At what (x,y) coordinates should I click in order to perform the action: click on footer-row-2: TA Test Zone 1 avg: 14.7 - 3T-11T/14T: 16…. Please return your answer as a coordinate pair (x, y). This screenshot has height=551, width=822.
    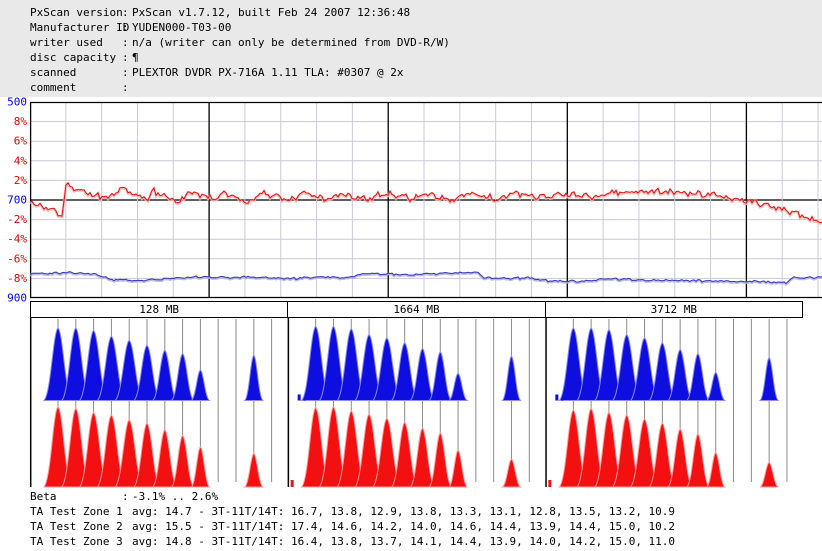
    Looking at the image, I should click on (352, 511).